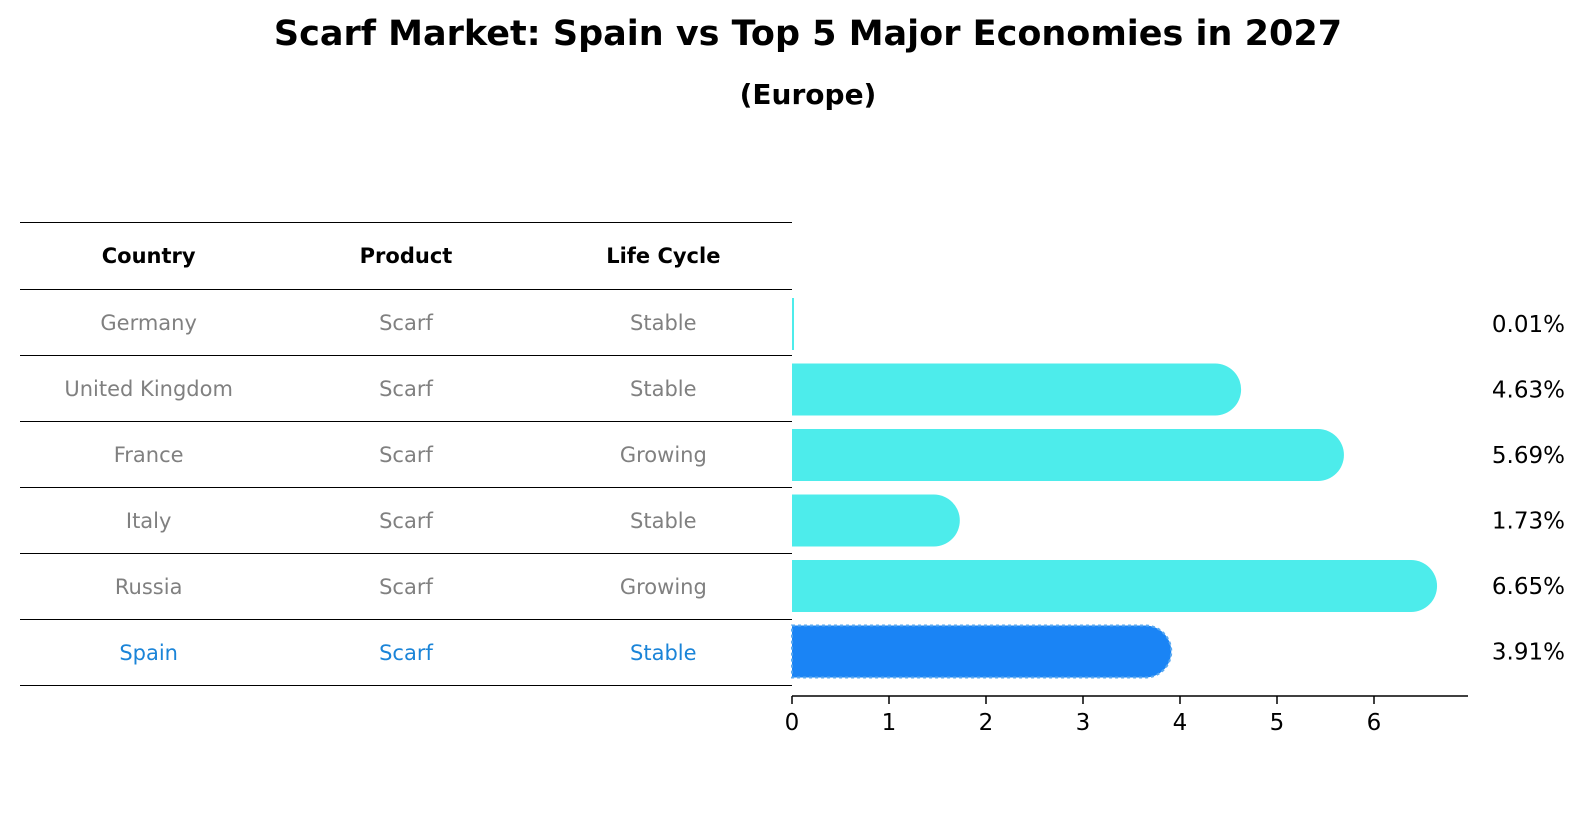 Image resolution: width=1586 pixels, height=823 pixels. I want to click on cell-country: France, so click(148, 454).